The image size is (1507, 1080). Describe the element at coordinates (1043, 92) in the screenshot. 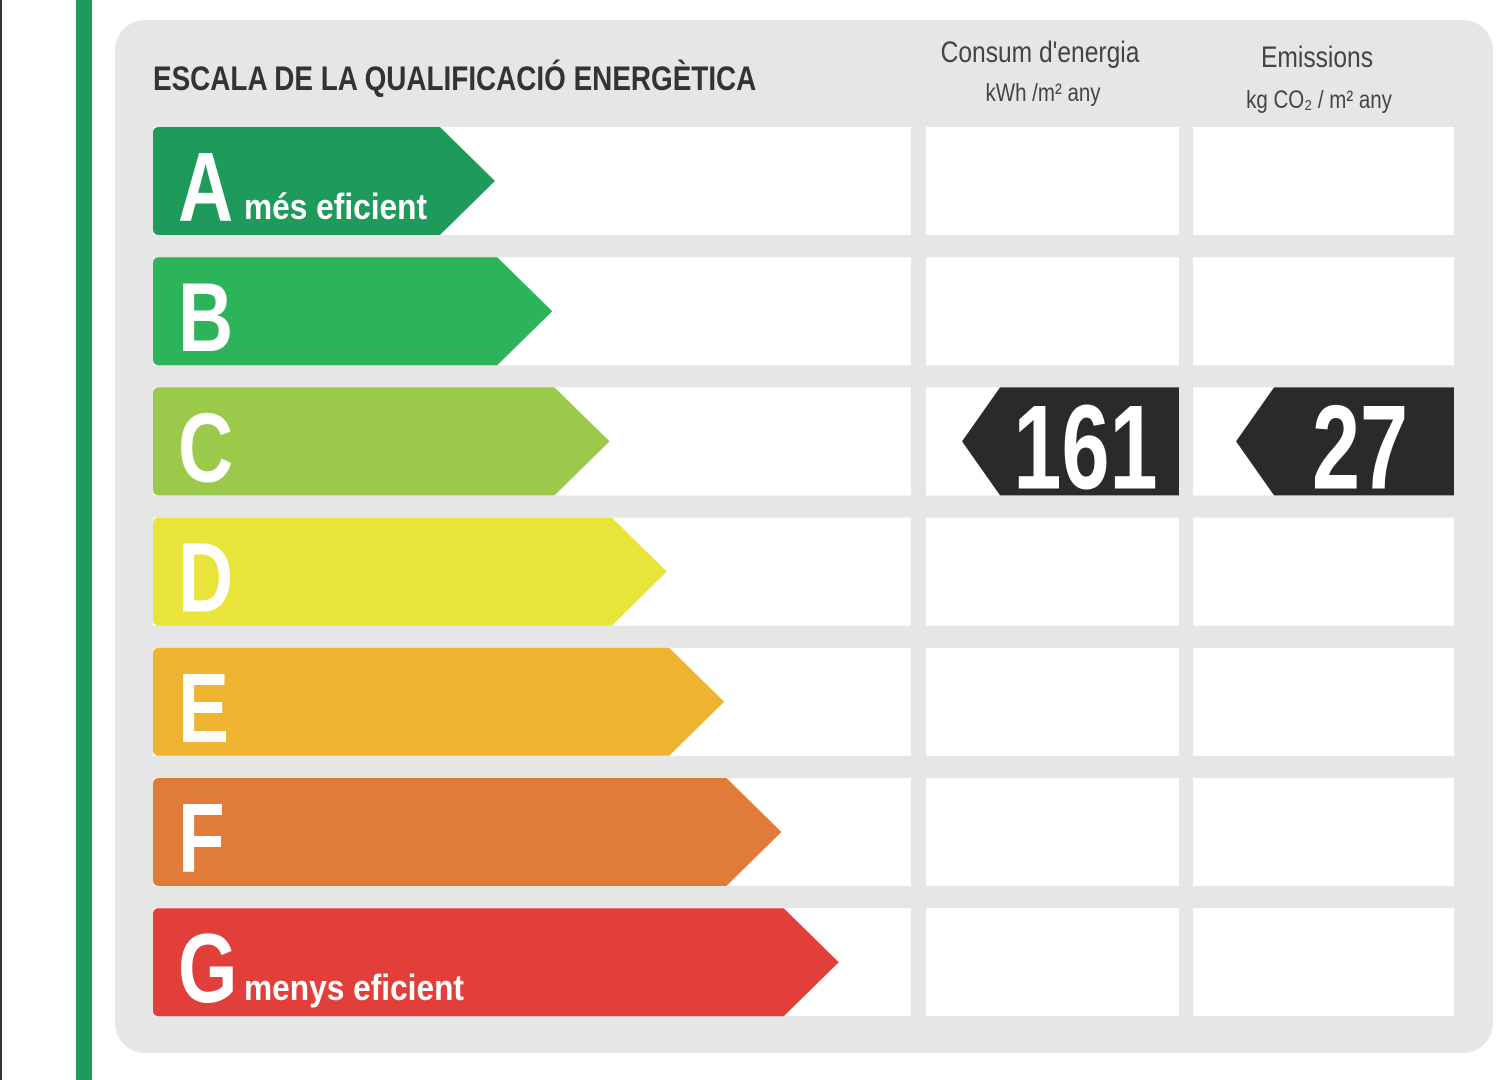

I see `column-unit: kWh /m² any` at that location.